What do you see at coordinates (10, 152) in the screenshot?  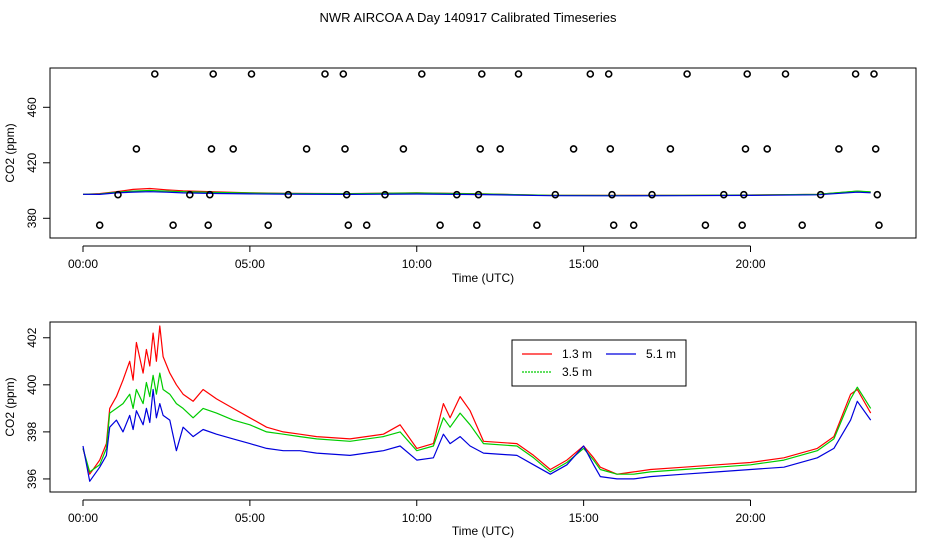 I see `top-y-axis-label: CO2 (ppm)` at bounding box center [10, 152].